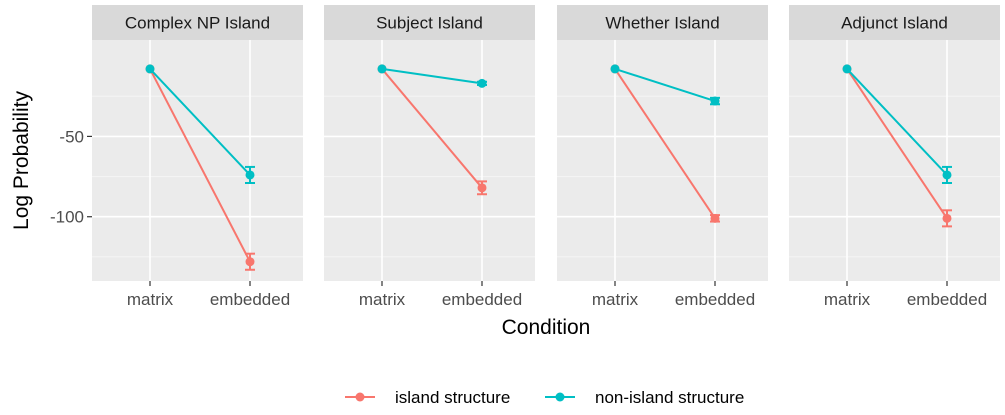  What do you see at coordinates (21, 160) in the screenshot?
I see `y-axis-title: Log Probability` at bounding box center [21, 160].